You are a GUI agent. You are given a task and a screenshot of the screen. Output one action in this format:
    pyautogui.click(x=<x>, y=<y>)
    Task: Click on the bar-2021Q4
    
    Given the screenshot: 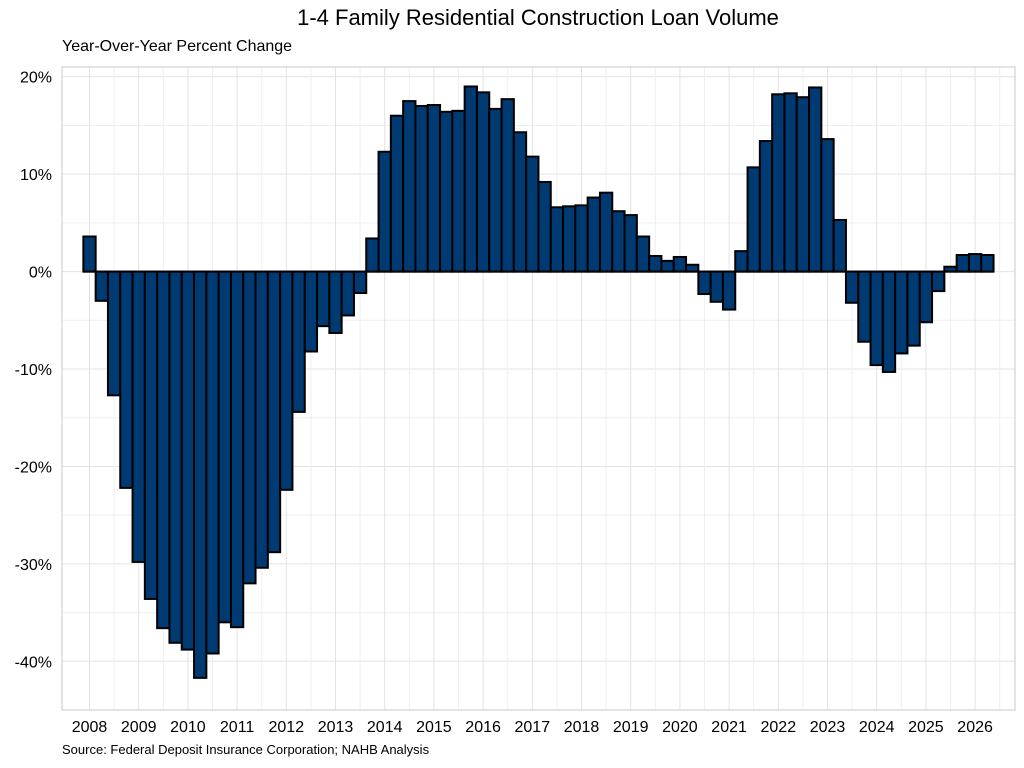 What is the action you would take?
    pyautogui.click(x=766, y=206)
    